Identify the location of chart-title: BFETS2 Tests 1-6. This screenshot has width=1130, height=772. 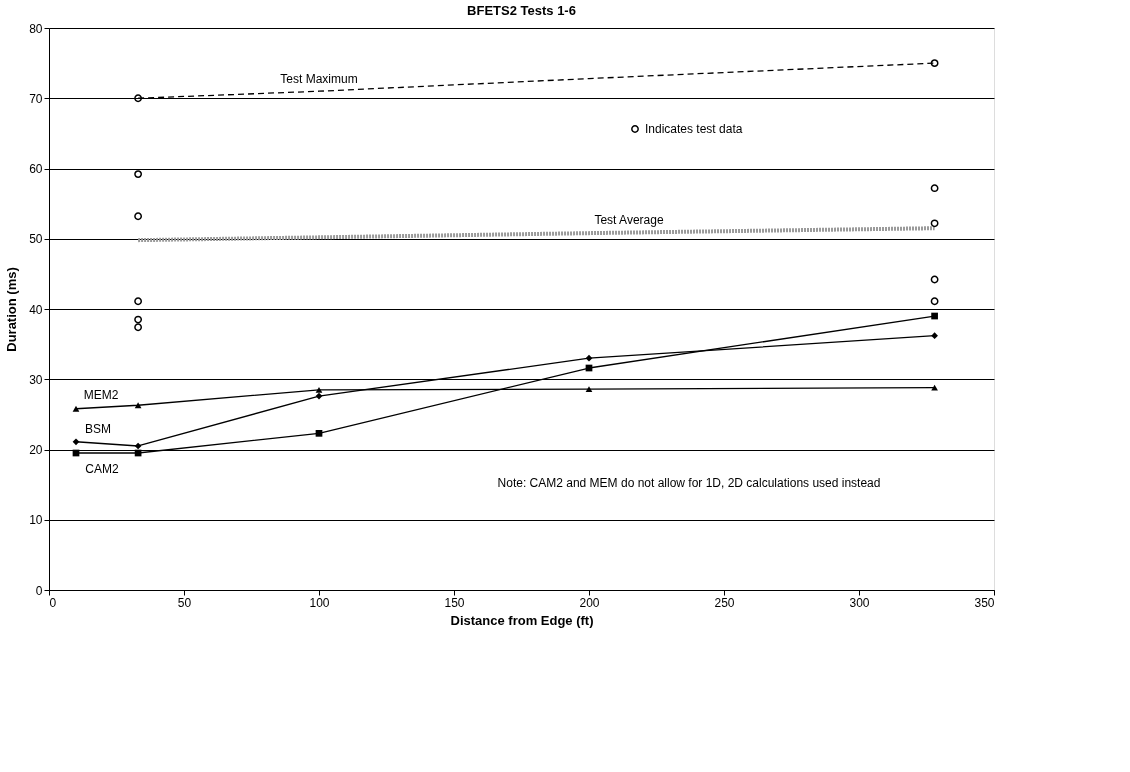
(521, 10).